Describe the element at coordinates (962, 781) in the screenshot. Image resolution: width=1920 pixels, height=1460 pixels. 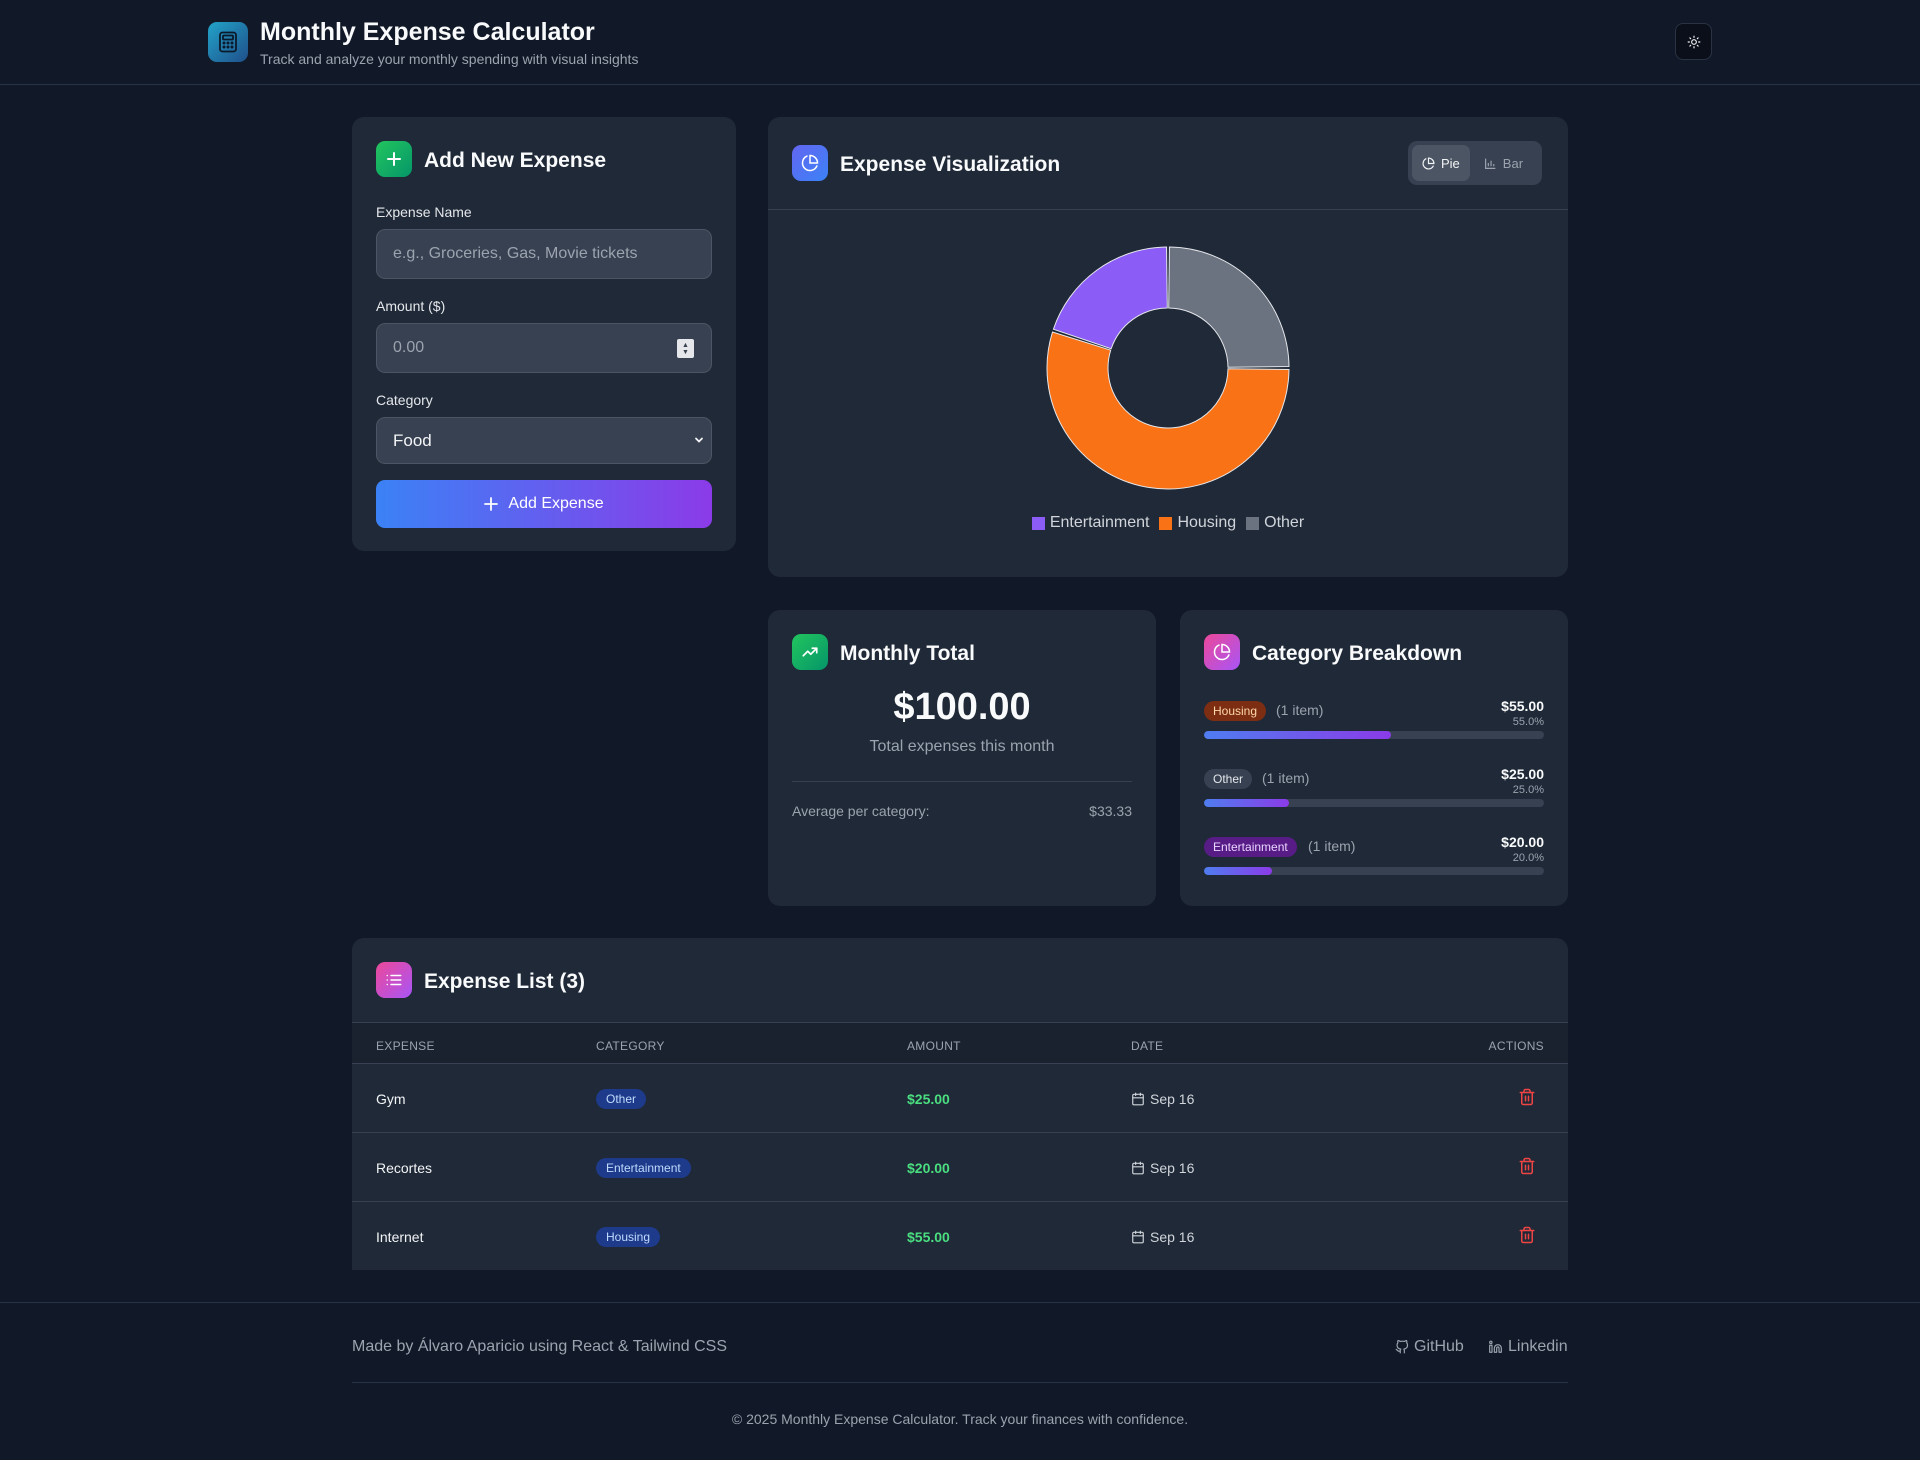
I see `total-divider` at that location.